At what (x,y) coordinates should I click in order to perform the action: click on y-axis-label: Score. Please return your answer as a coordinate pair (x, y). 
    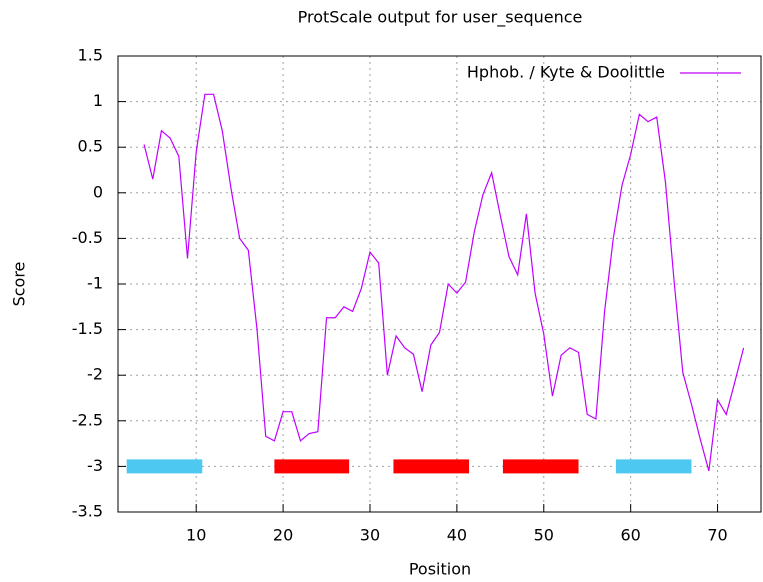
    Looking at the image, I should click on (19, 284).